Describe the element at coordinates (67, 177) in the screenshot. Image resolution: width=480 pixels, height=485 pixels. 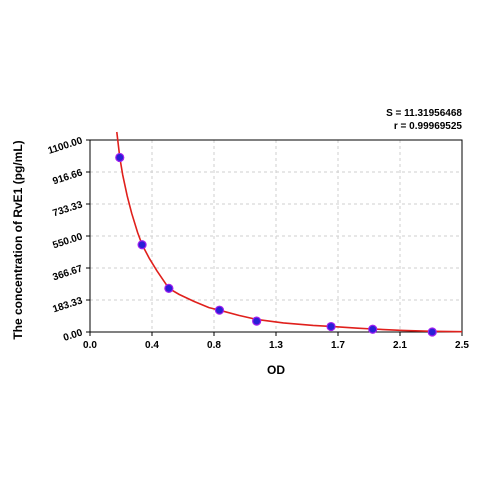
I see `y-tick-label: 916.66` at that location.